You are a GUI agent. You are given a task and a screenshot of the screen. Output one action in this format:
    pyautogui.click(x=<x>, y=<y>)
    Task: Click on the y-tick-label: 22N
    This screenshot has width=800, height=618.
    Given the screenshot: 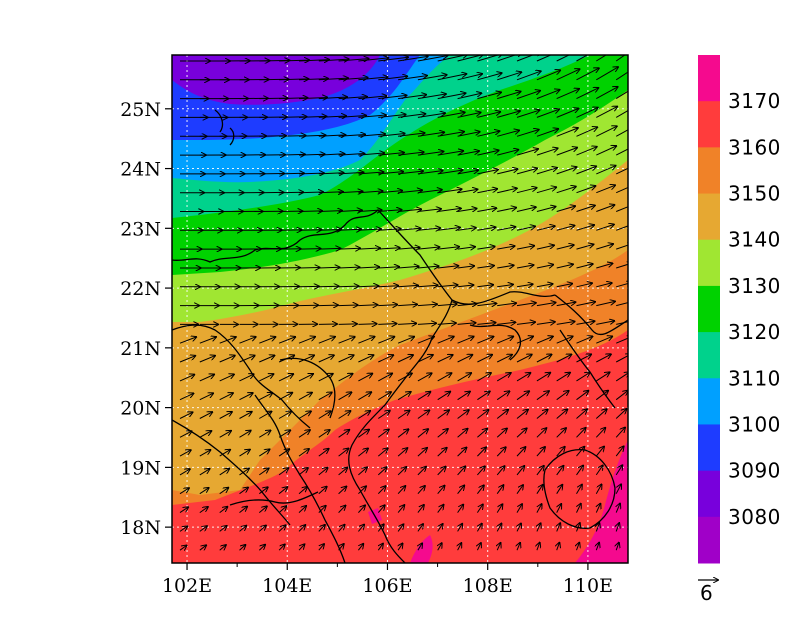 What is the action you would take?
    pyautogui.click(x=140, y=289)
    